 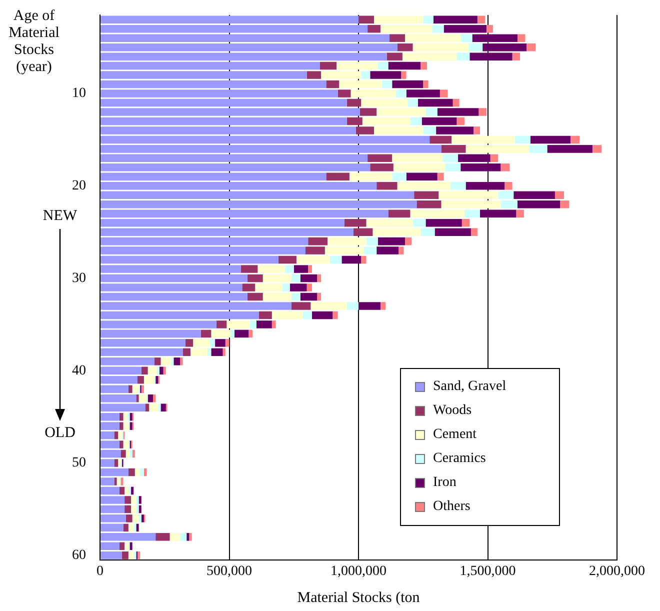 I want to click on text: NEW, so click(x=60, y=216).